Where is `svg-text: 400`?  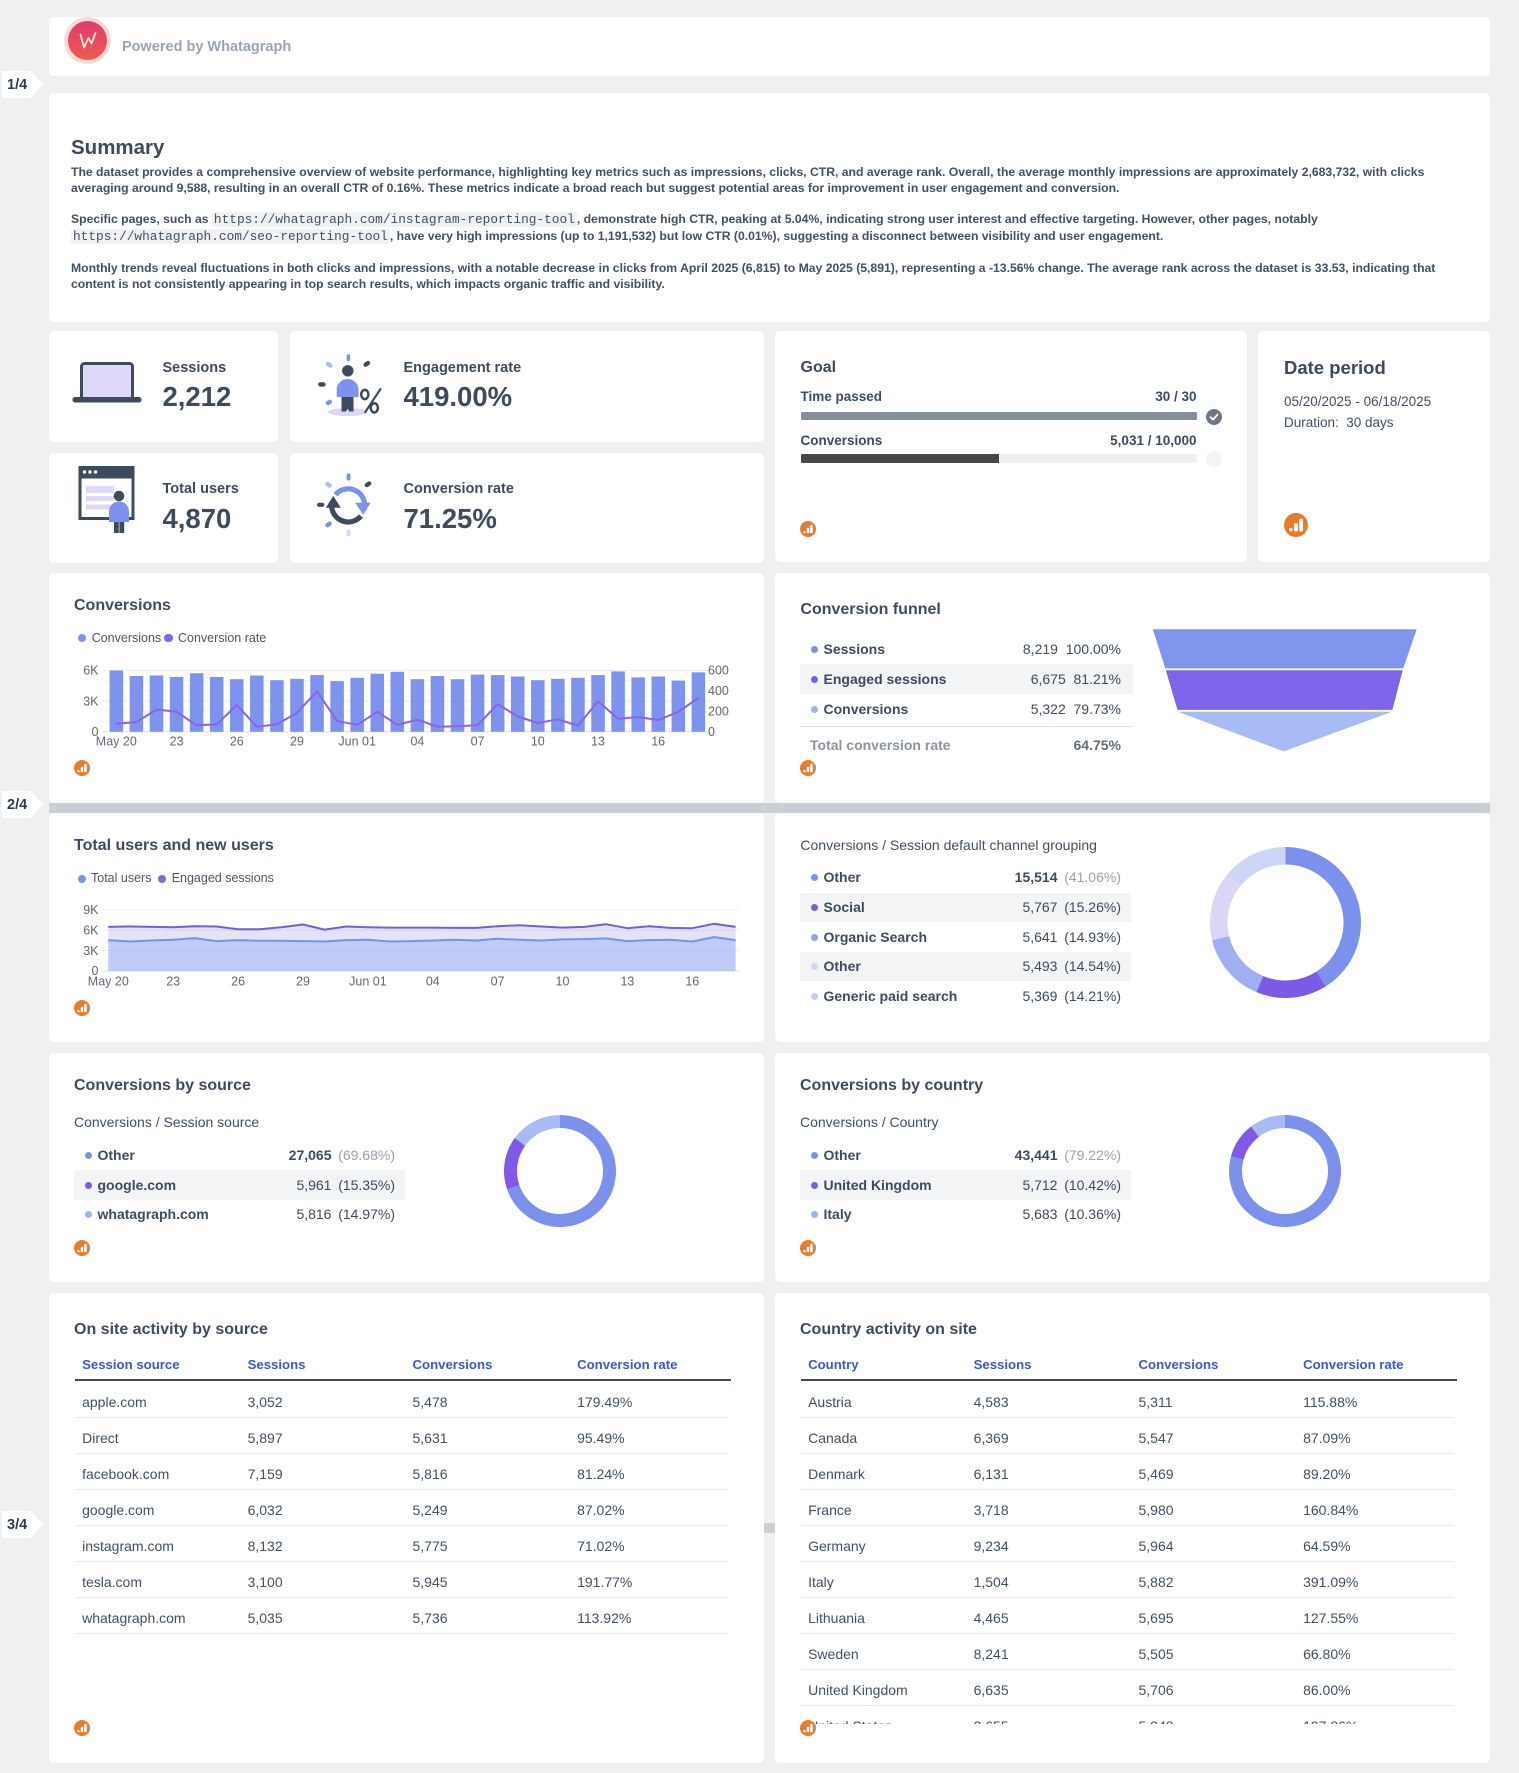 svg-text: 400 is located at coordinates (718, 691).